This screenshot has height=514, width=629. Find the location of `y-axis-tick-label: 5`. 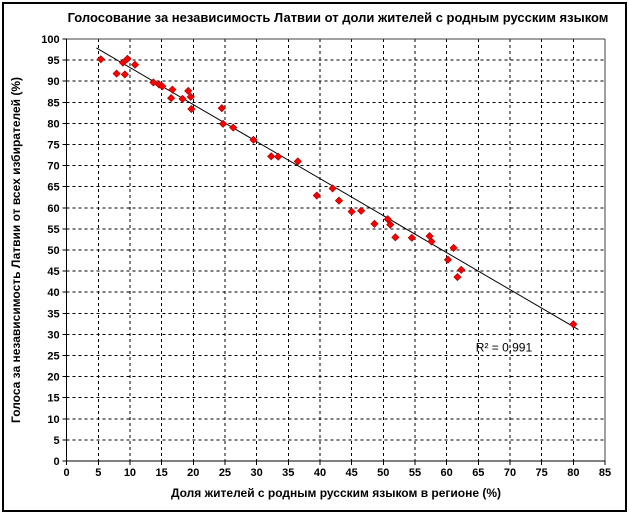

y-axis-tick-label: 5 is located at coordinates (56, 441).